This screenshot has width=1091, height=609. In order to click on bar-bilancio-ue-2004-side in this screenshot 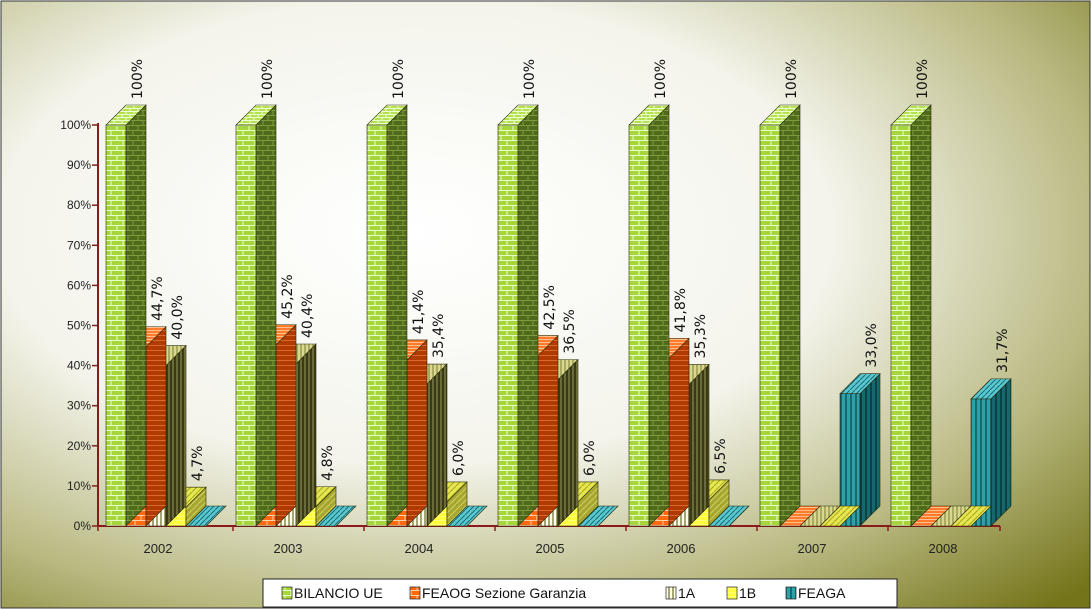, I will do `click(397, 315)`.